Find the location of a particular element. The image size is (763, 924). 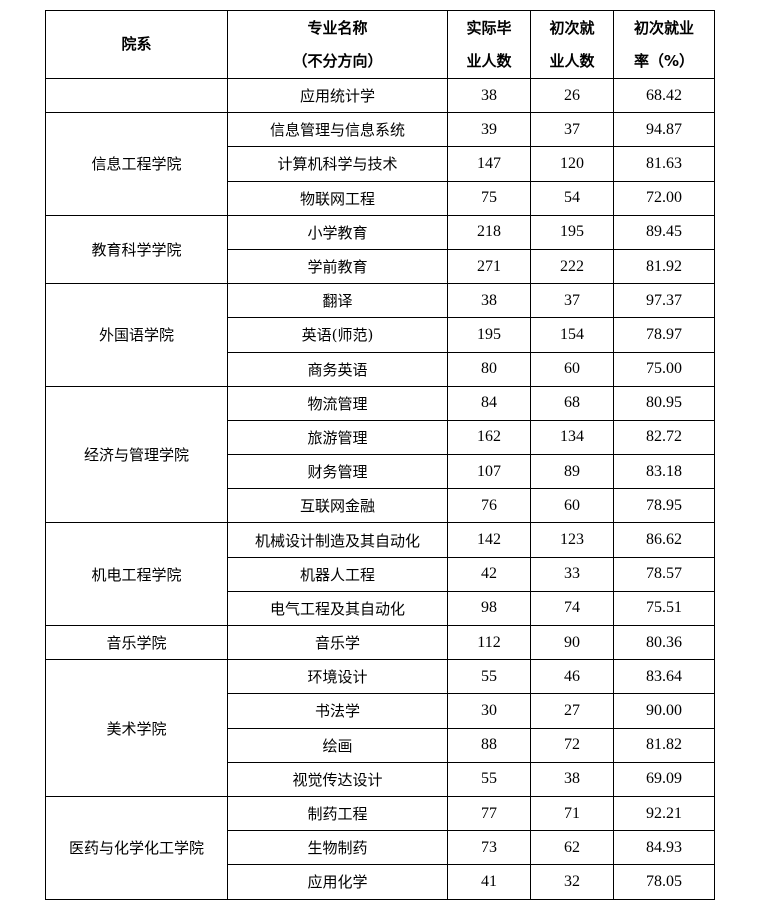

header-grads-line1: 实际毕 is located at coordinates (489, 27).